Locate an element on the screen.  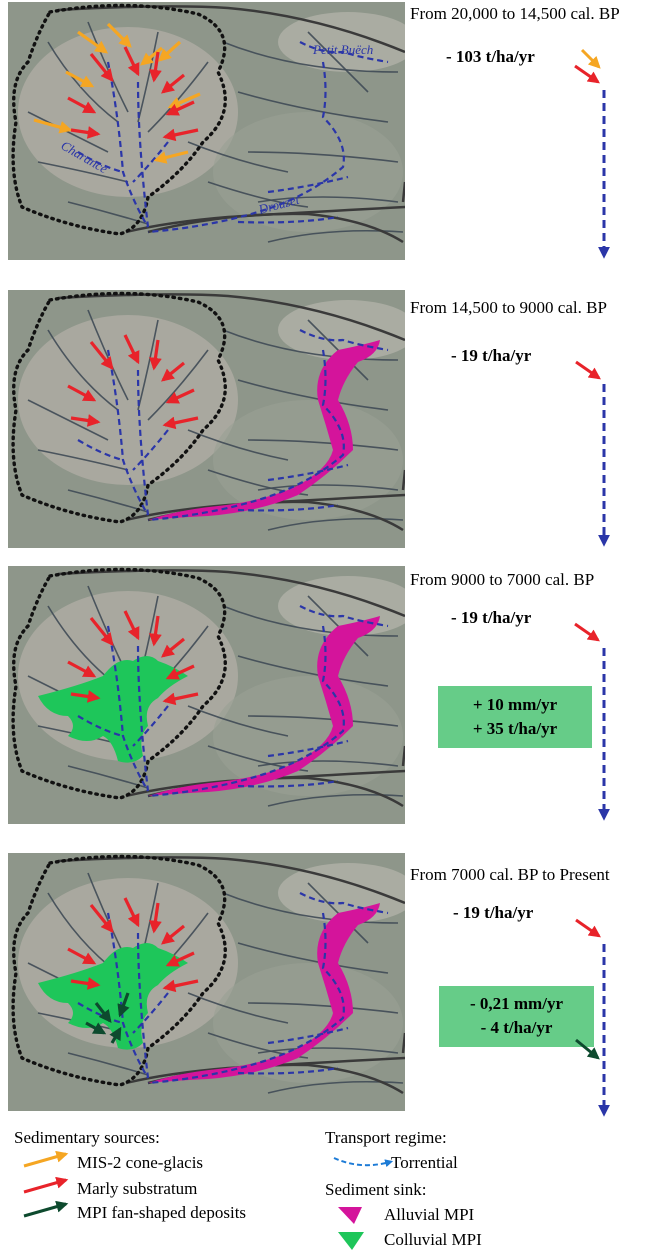
rate-label-3: - 19 t/ha/yr is located at coordinates (491, 617).